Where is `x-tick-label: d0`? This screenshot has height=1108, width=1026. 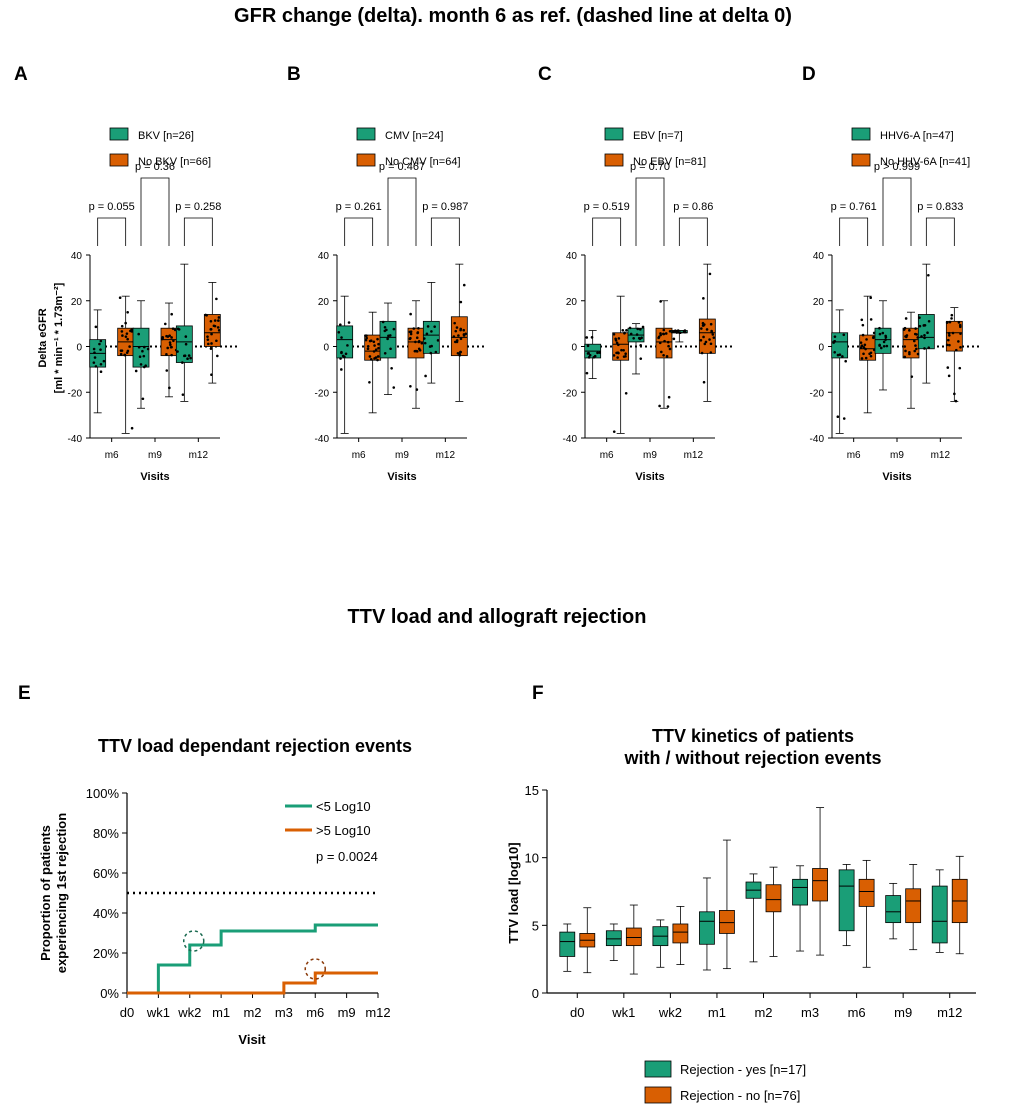
x-tick-label: d0 is located at coordinates (127, 1012).